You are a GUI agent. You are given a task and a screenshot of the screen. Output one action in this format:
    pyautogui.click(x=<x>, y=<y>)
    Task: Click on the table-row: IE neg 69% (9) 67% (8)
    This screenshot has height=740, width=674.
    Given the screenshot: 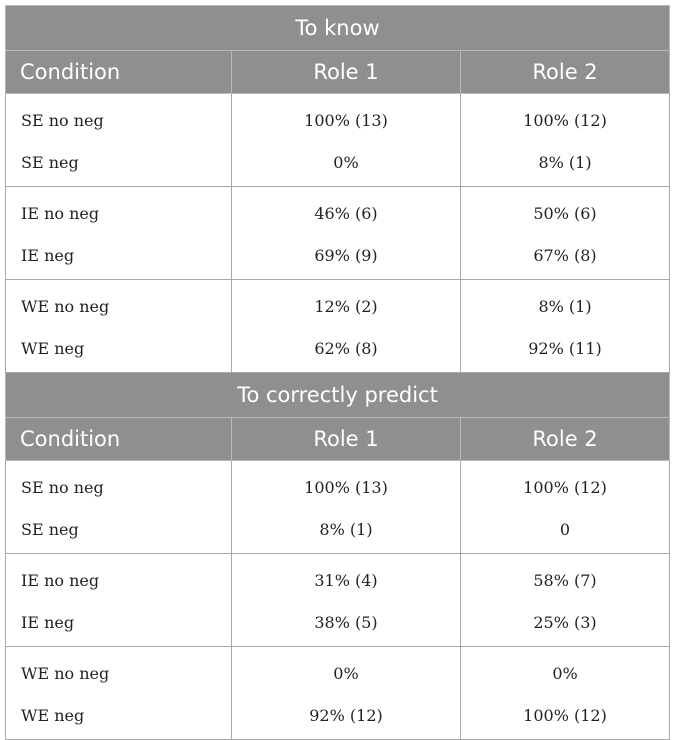 What is the action you would take?
    pyautogui.click(x=338, y=257)
    